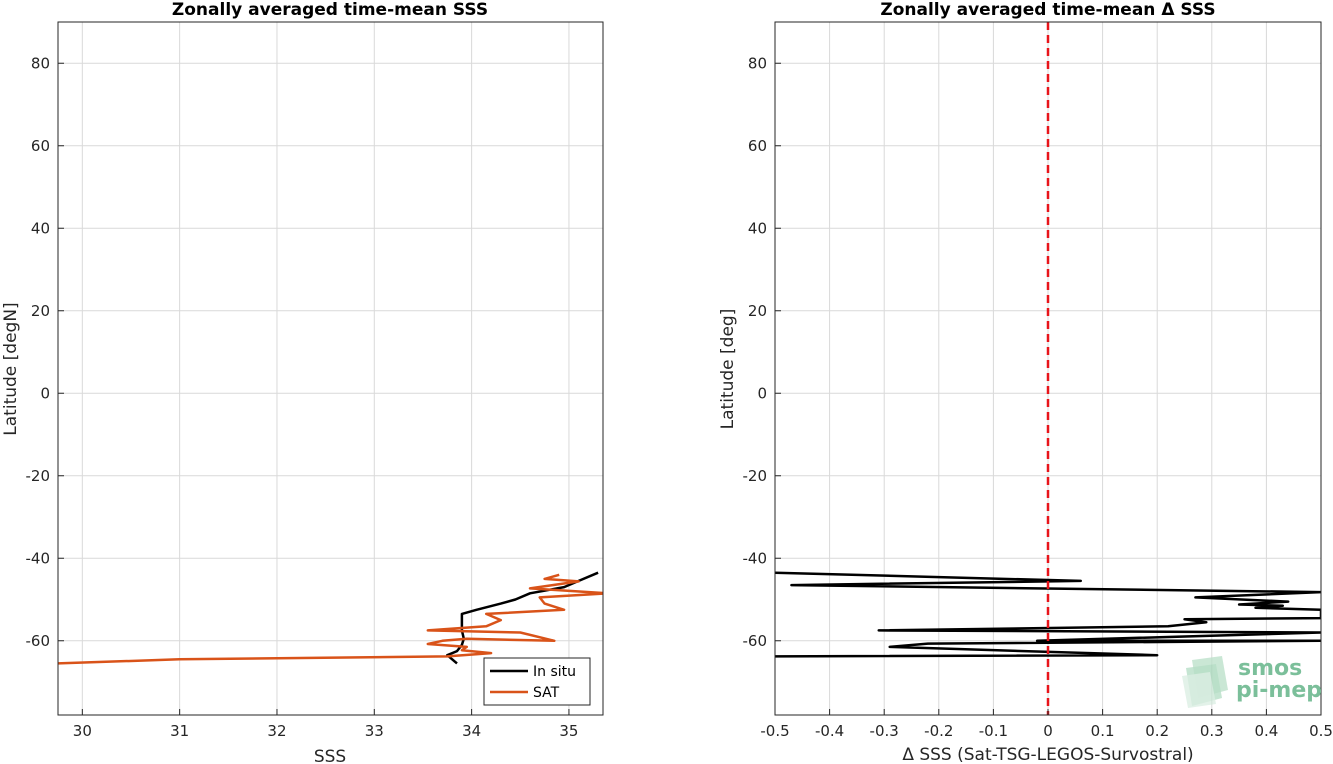 The image size is (1333, 764). Describe the element at coordinates (40, 228) in the screenshot. I see `sss-y-tick-label: 40` at that location.